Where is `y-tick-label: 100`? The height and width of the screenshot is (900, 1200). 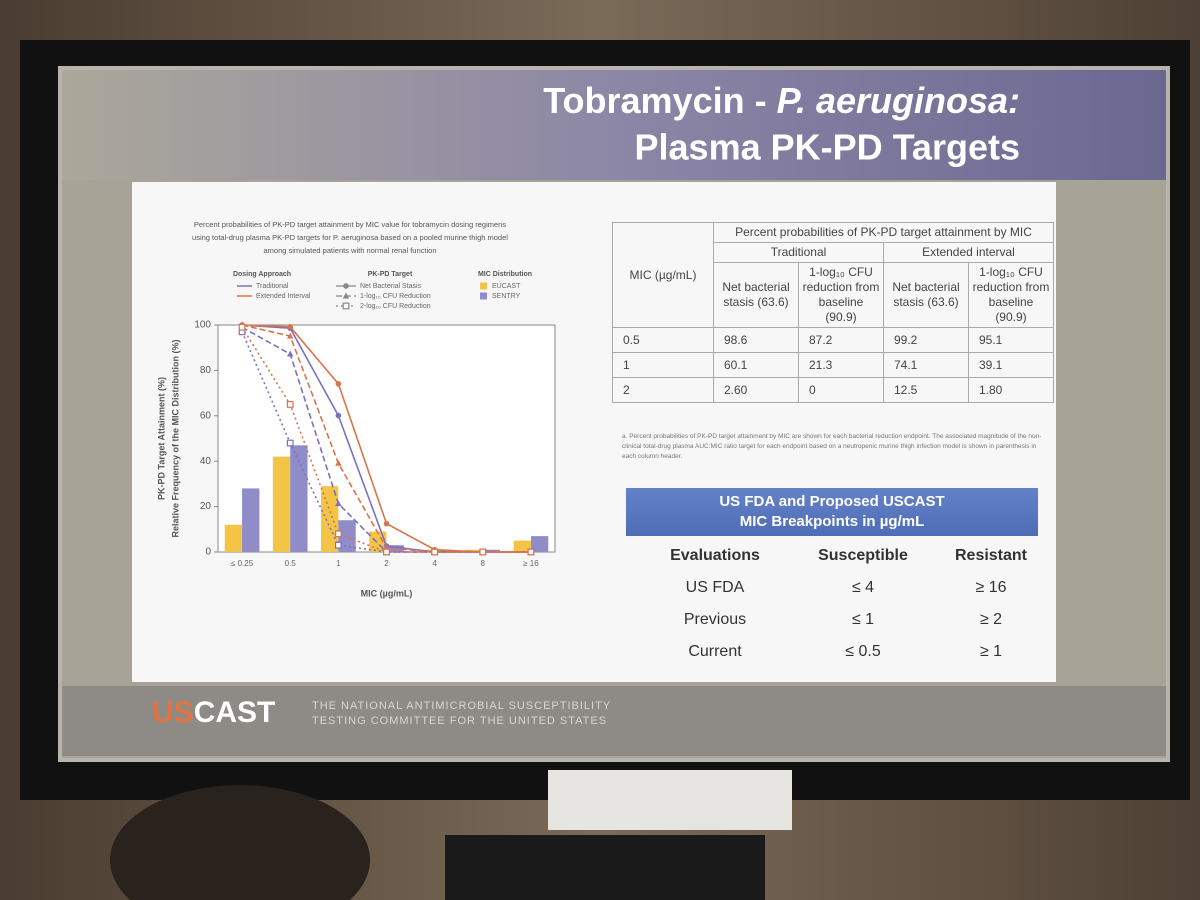 y-tick-label: 100 is located at coordinates (202, 325).